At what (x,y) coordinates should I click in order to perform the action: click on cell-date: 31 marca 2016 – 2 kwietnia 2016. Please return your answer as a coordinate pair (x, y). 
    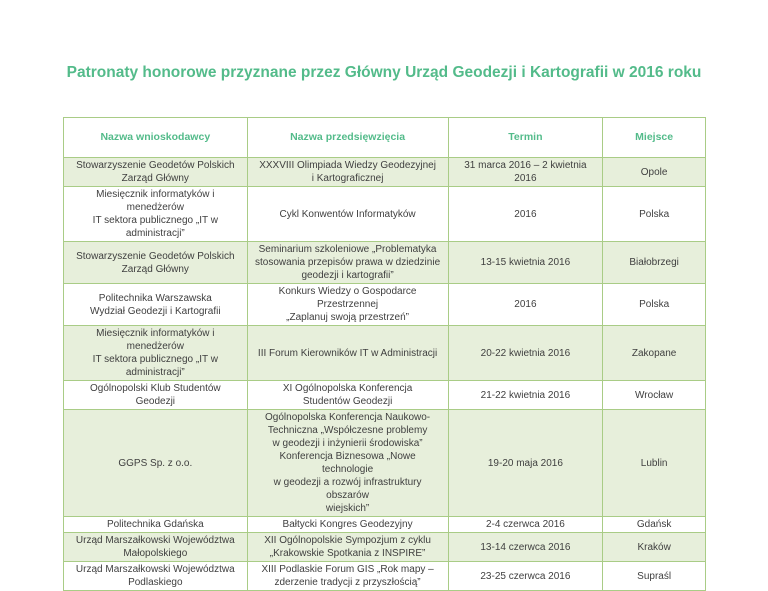
    Looking at the image, I should click on (525, 172).